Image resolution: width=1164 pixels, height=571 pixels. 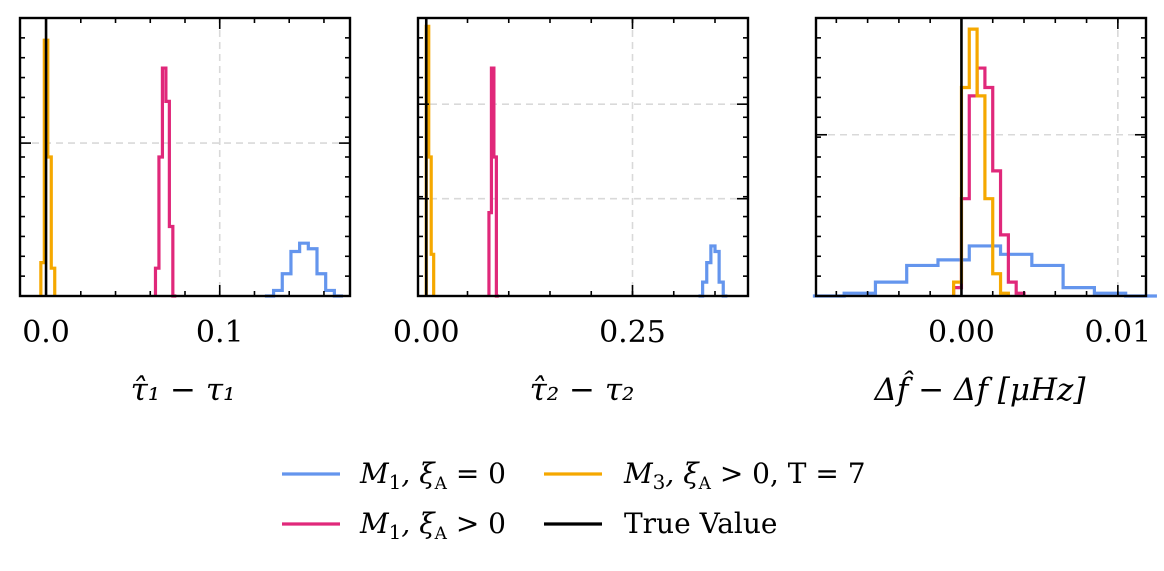 I want to click on xlabel-tau2: τ̂₂ − τ₂, so click(x=582, y=390).